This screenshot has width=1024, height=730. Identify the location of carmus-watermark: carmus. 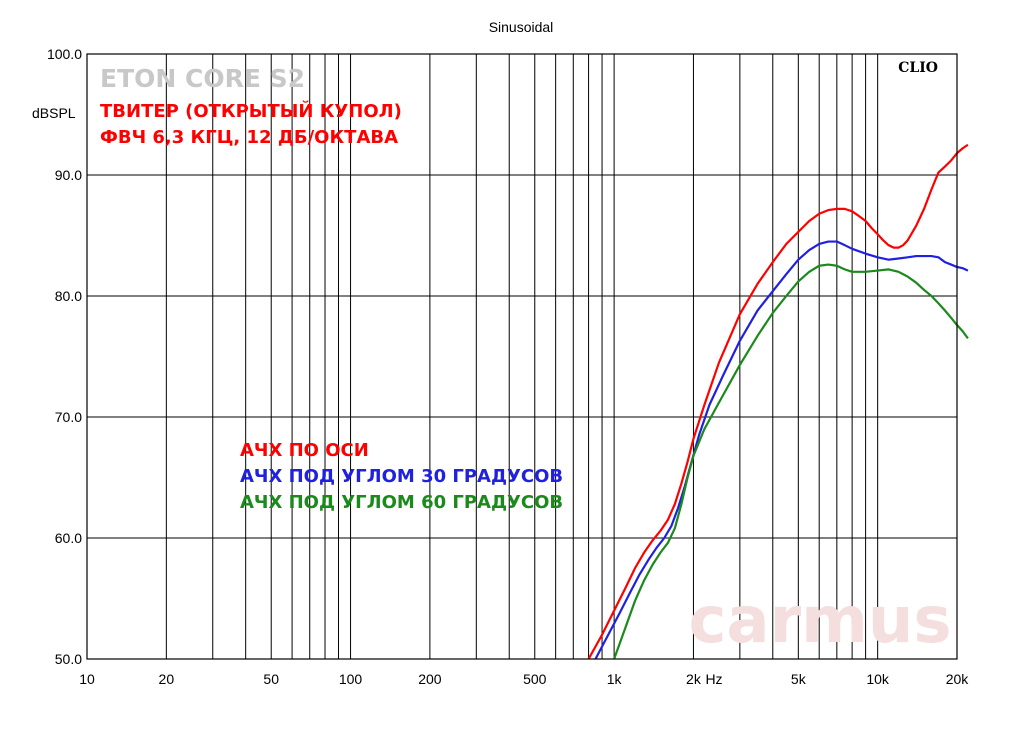
(819, 621).